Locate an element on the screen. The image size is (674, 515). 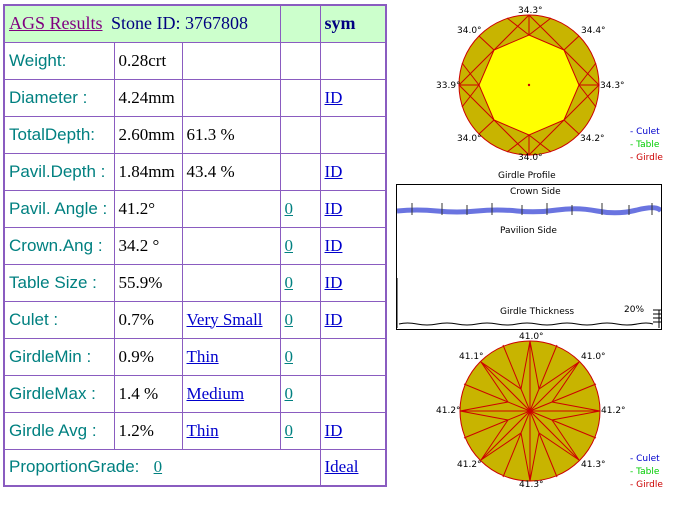
footer-row: ProportionGrade: 0 Ideal is located at coordinates (195, 467).